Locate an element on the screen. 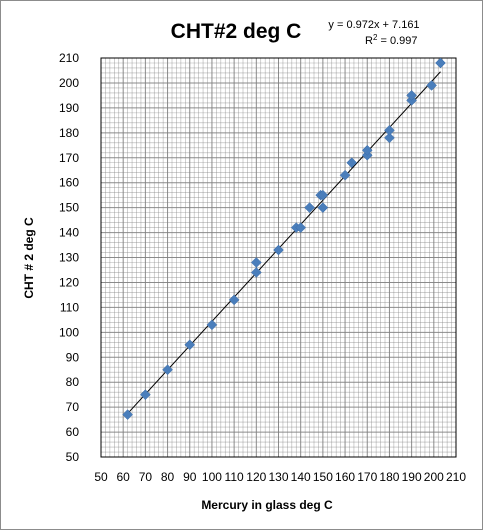 The height and width of the screenshot is (530, 483). x-tick-label: 170 is located at coordinates (367, 477).